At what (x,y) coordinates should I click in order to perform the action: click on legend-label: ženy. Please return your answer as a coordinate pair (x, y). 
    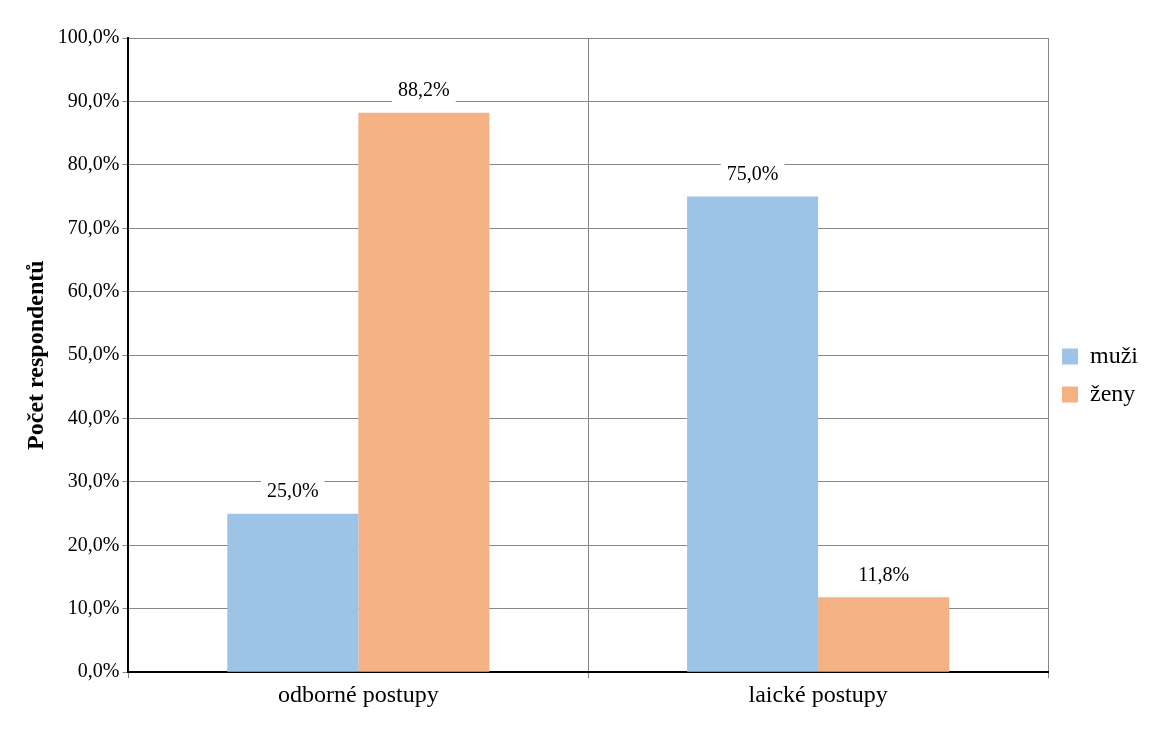
    Looking at the image, I should click on (1113, 392).